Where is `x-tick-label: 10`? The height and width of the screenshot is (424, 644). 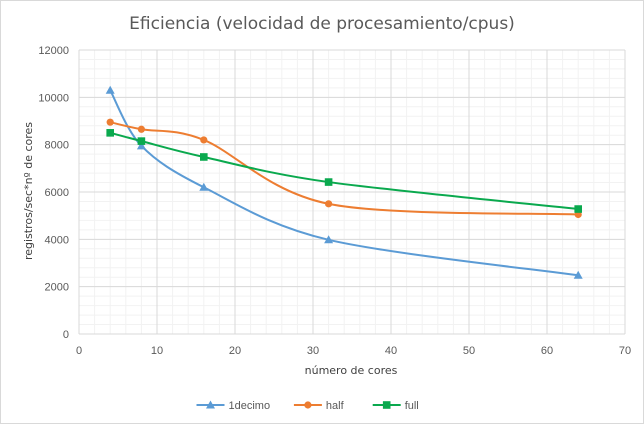 x-tick-label: 10 is located at coordinates (157, 351).